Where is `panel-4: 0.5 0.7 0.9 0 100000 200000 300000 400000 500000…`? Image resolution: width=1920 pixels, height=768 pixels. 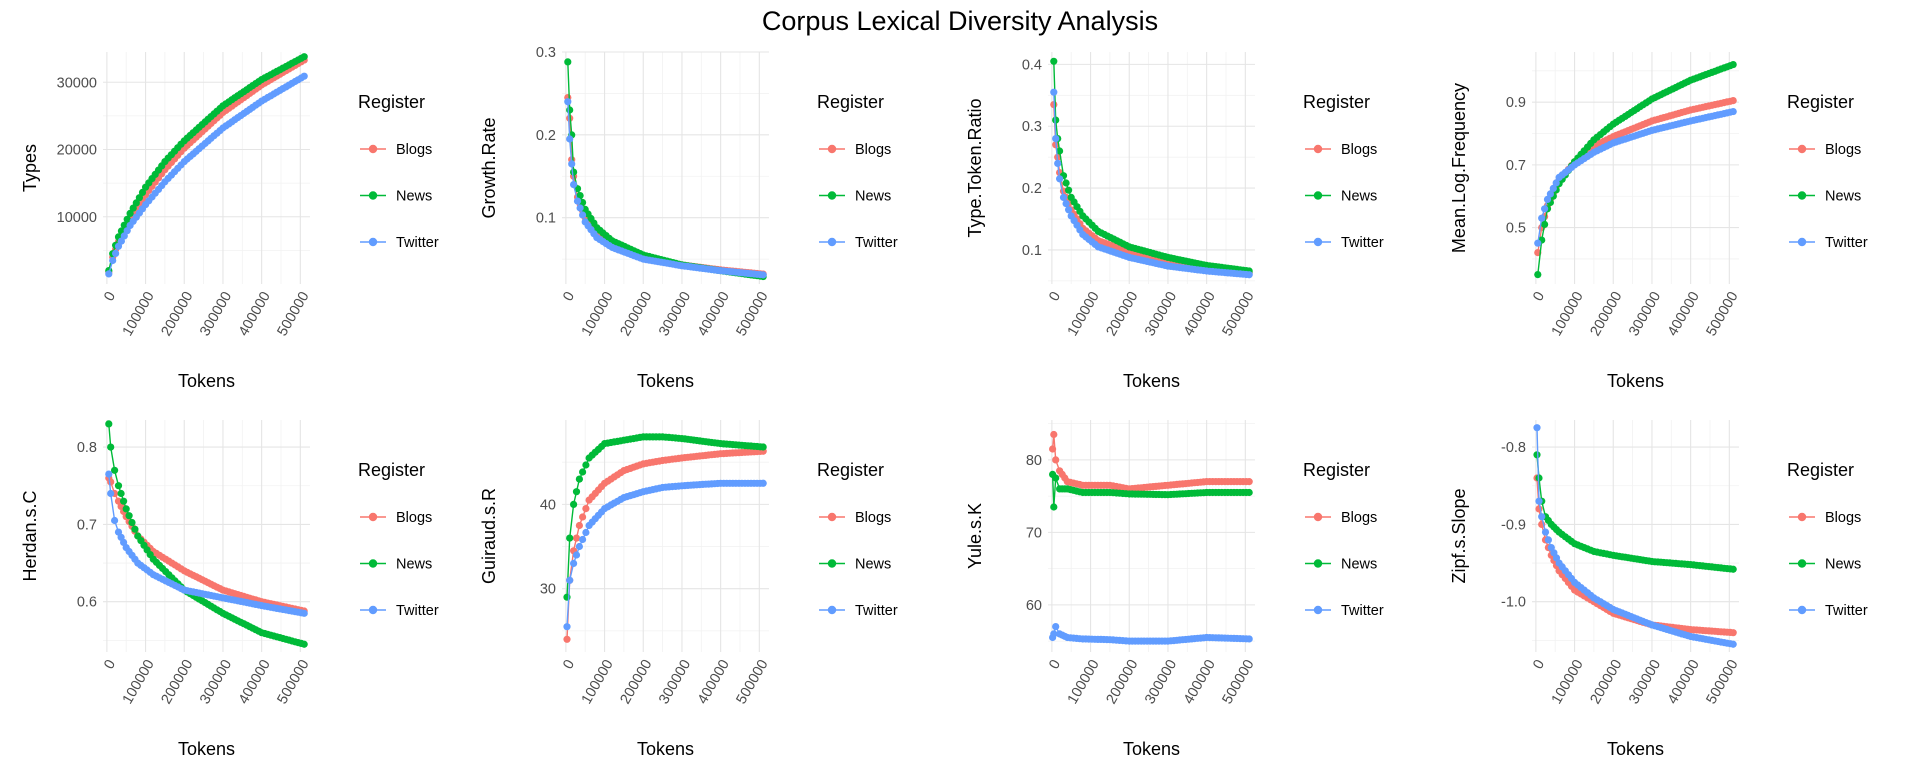
panel-4: 0.5 0.7 0.9 0 100000 200000 300000 400000 500000… is located at coordinates (1658, 221).